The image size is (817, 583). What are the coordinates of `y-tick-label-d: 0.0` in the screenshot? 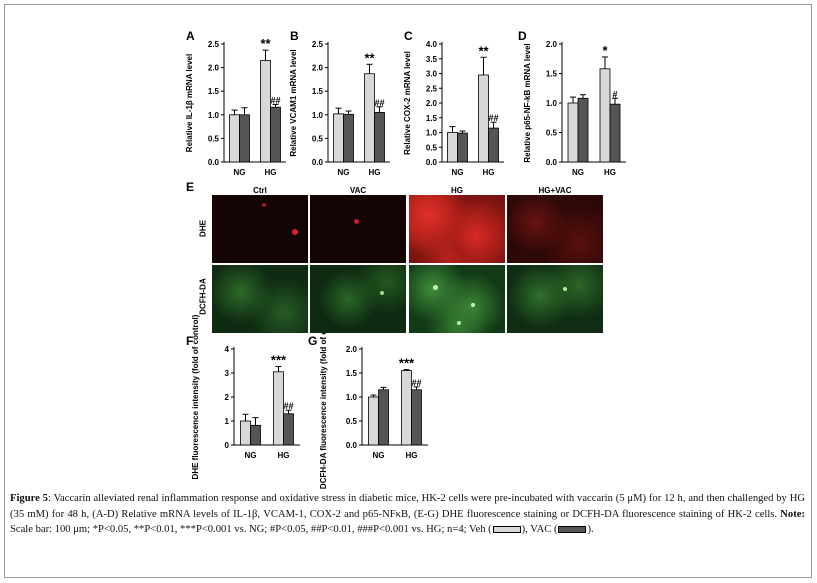 It's located at (552, 162).